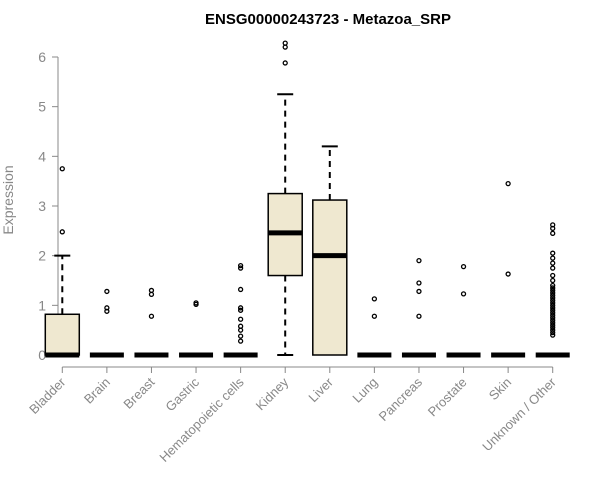  What do you see at coordinates (138, 392) in the screenshot?
I see `x-tick-label: Breast` at bounding box center [138, 392].